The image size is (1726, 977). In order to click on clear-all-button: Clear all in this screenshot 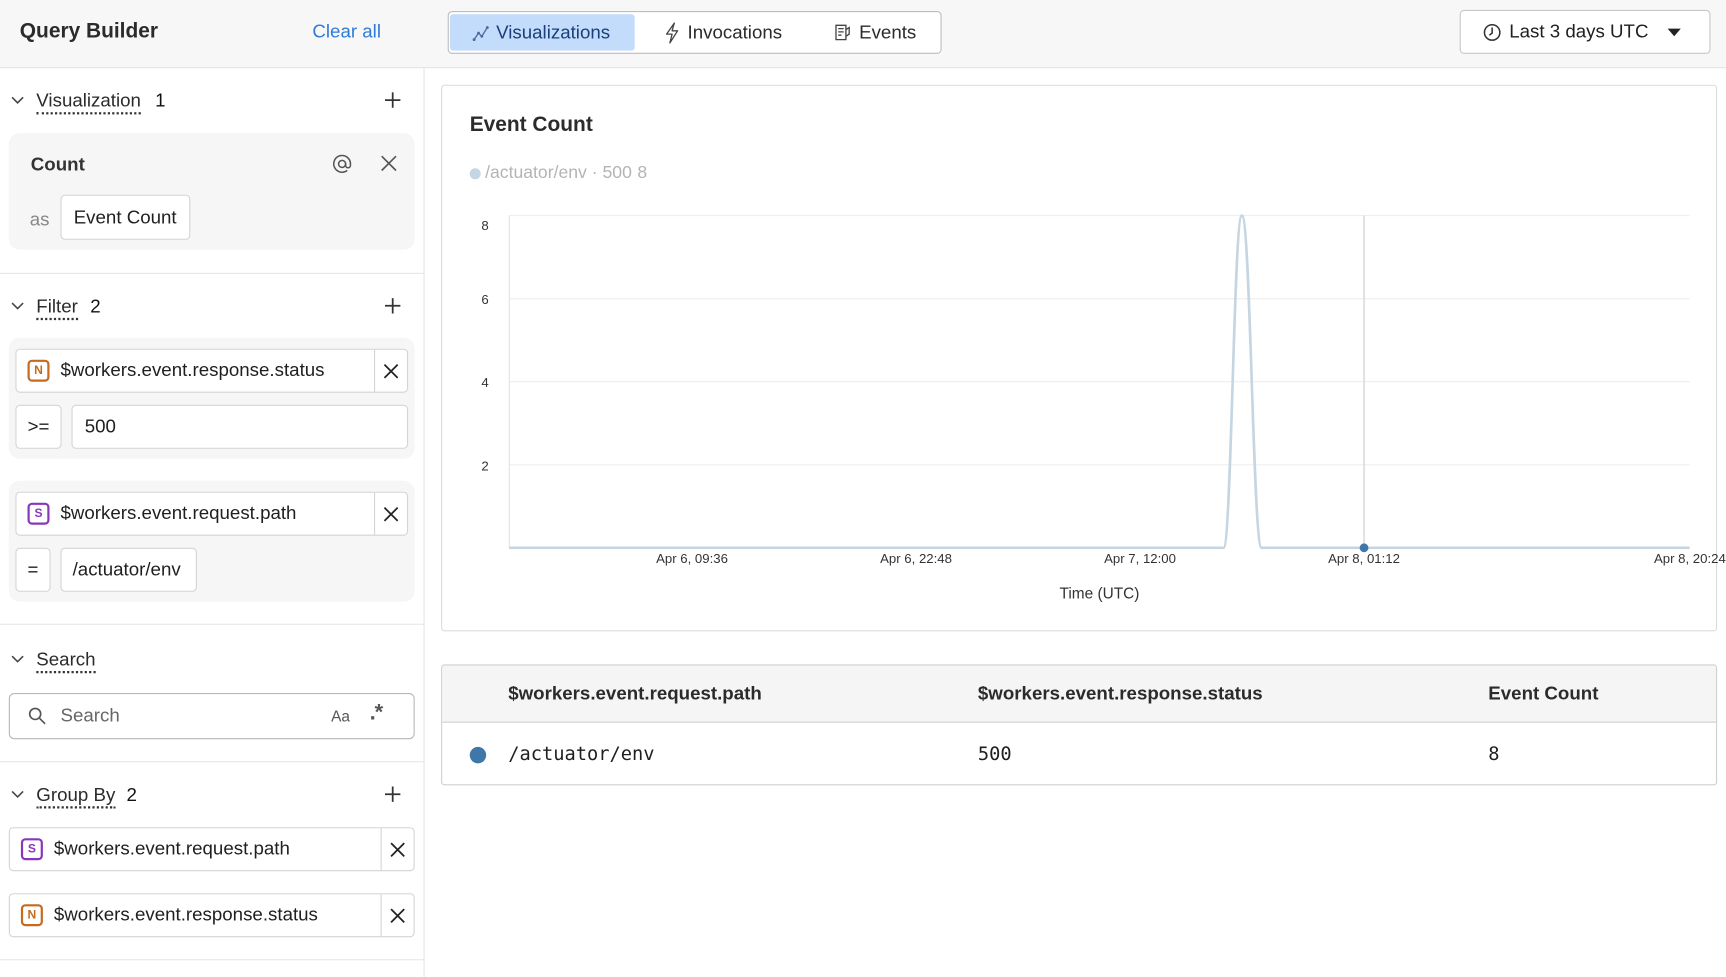, I will do `click(346, 31)`.